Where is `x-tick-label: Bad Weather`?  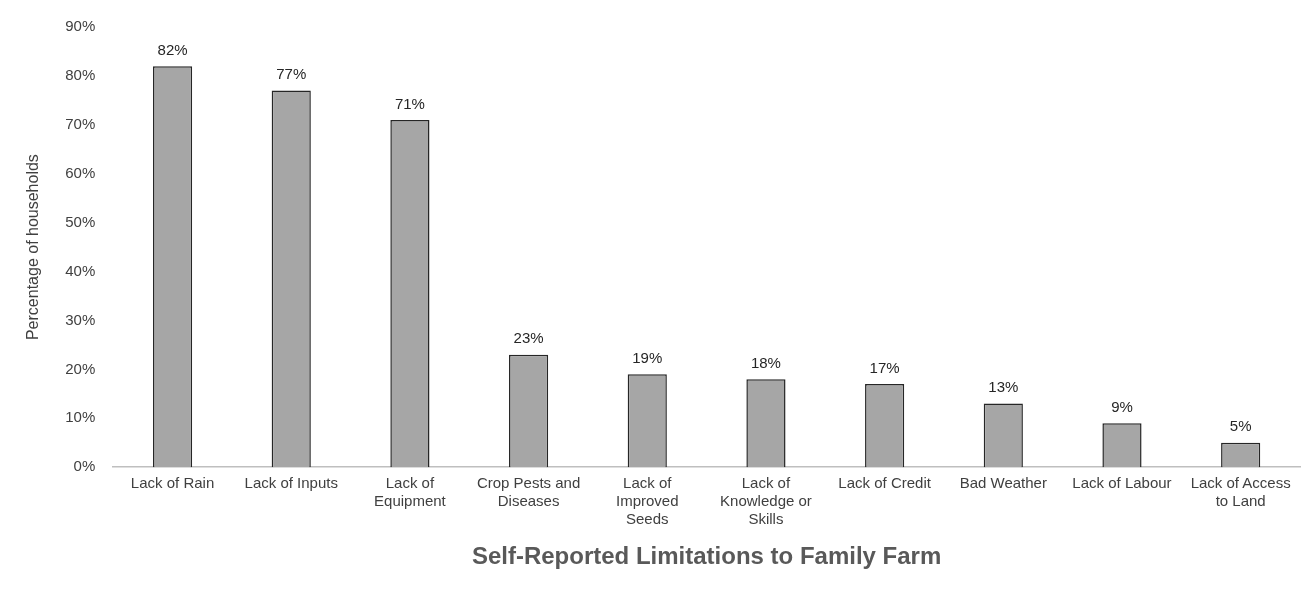
x-tick-label: Bad Weather is located at coordinates (1003, 483).